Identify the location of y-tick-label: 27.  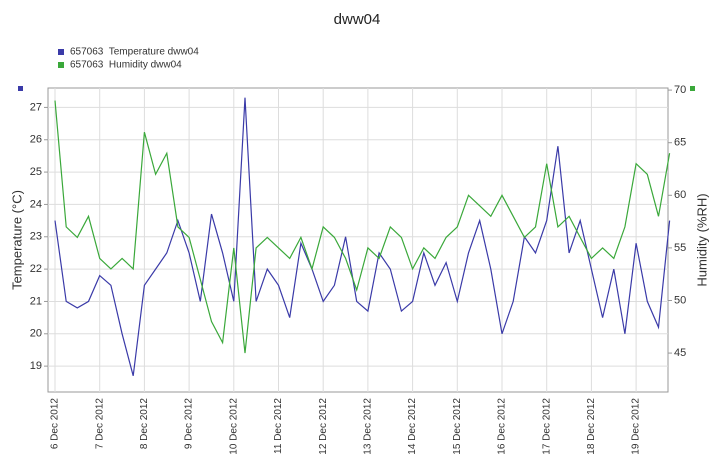
(36, 107).